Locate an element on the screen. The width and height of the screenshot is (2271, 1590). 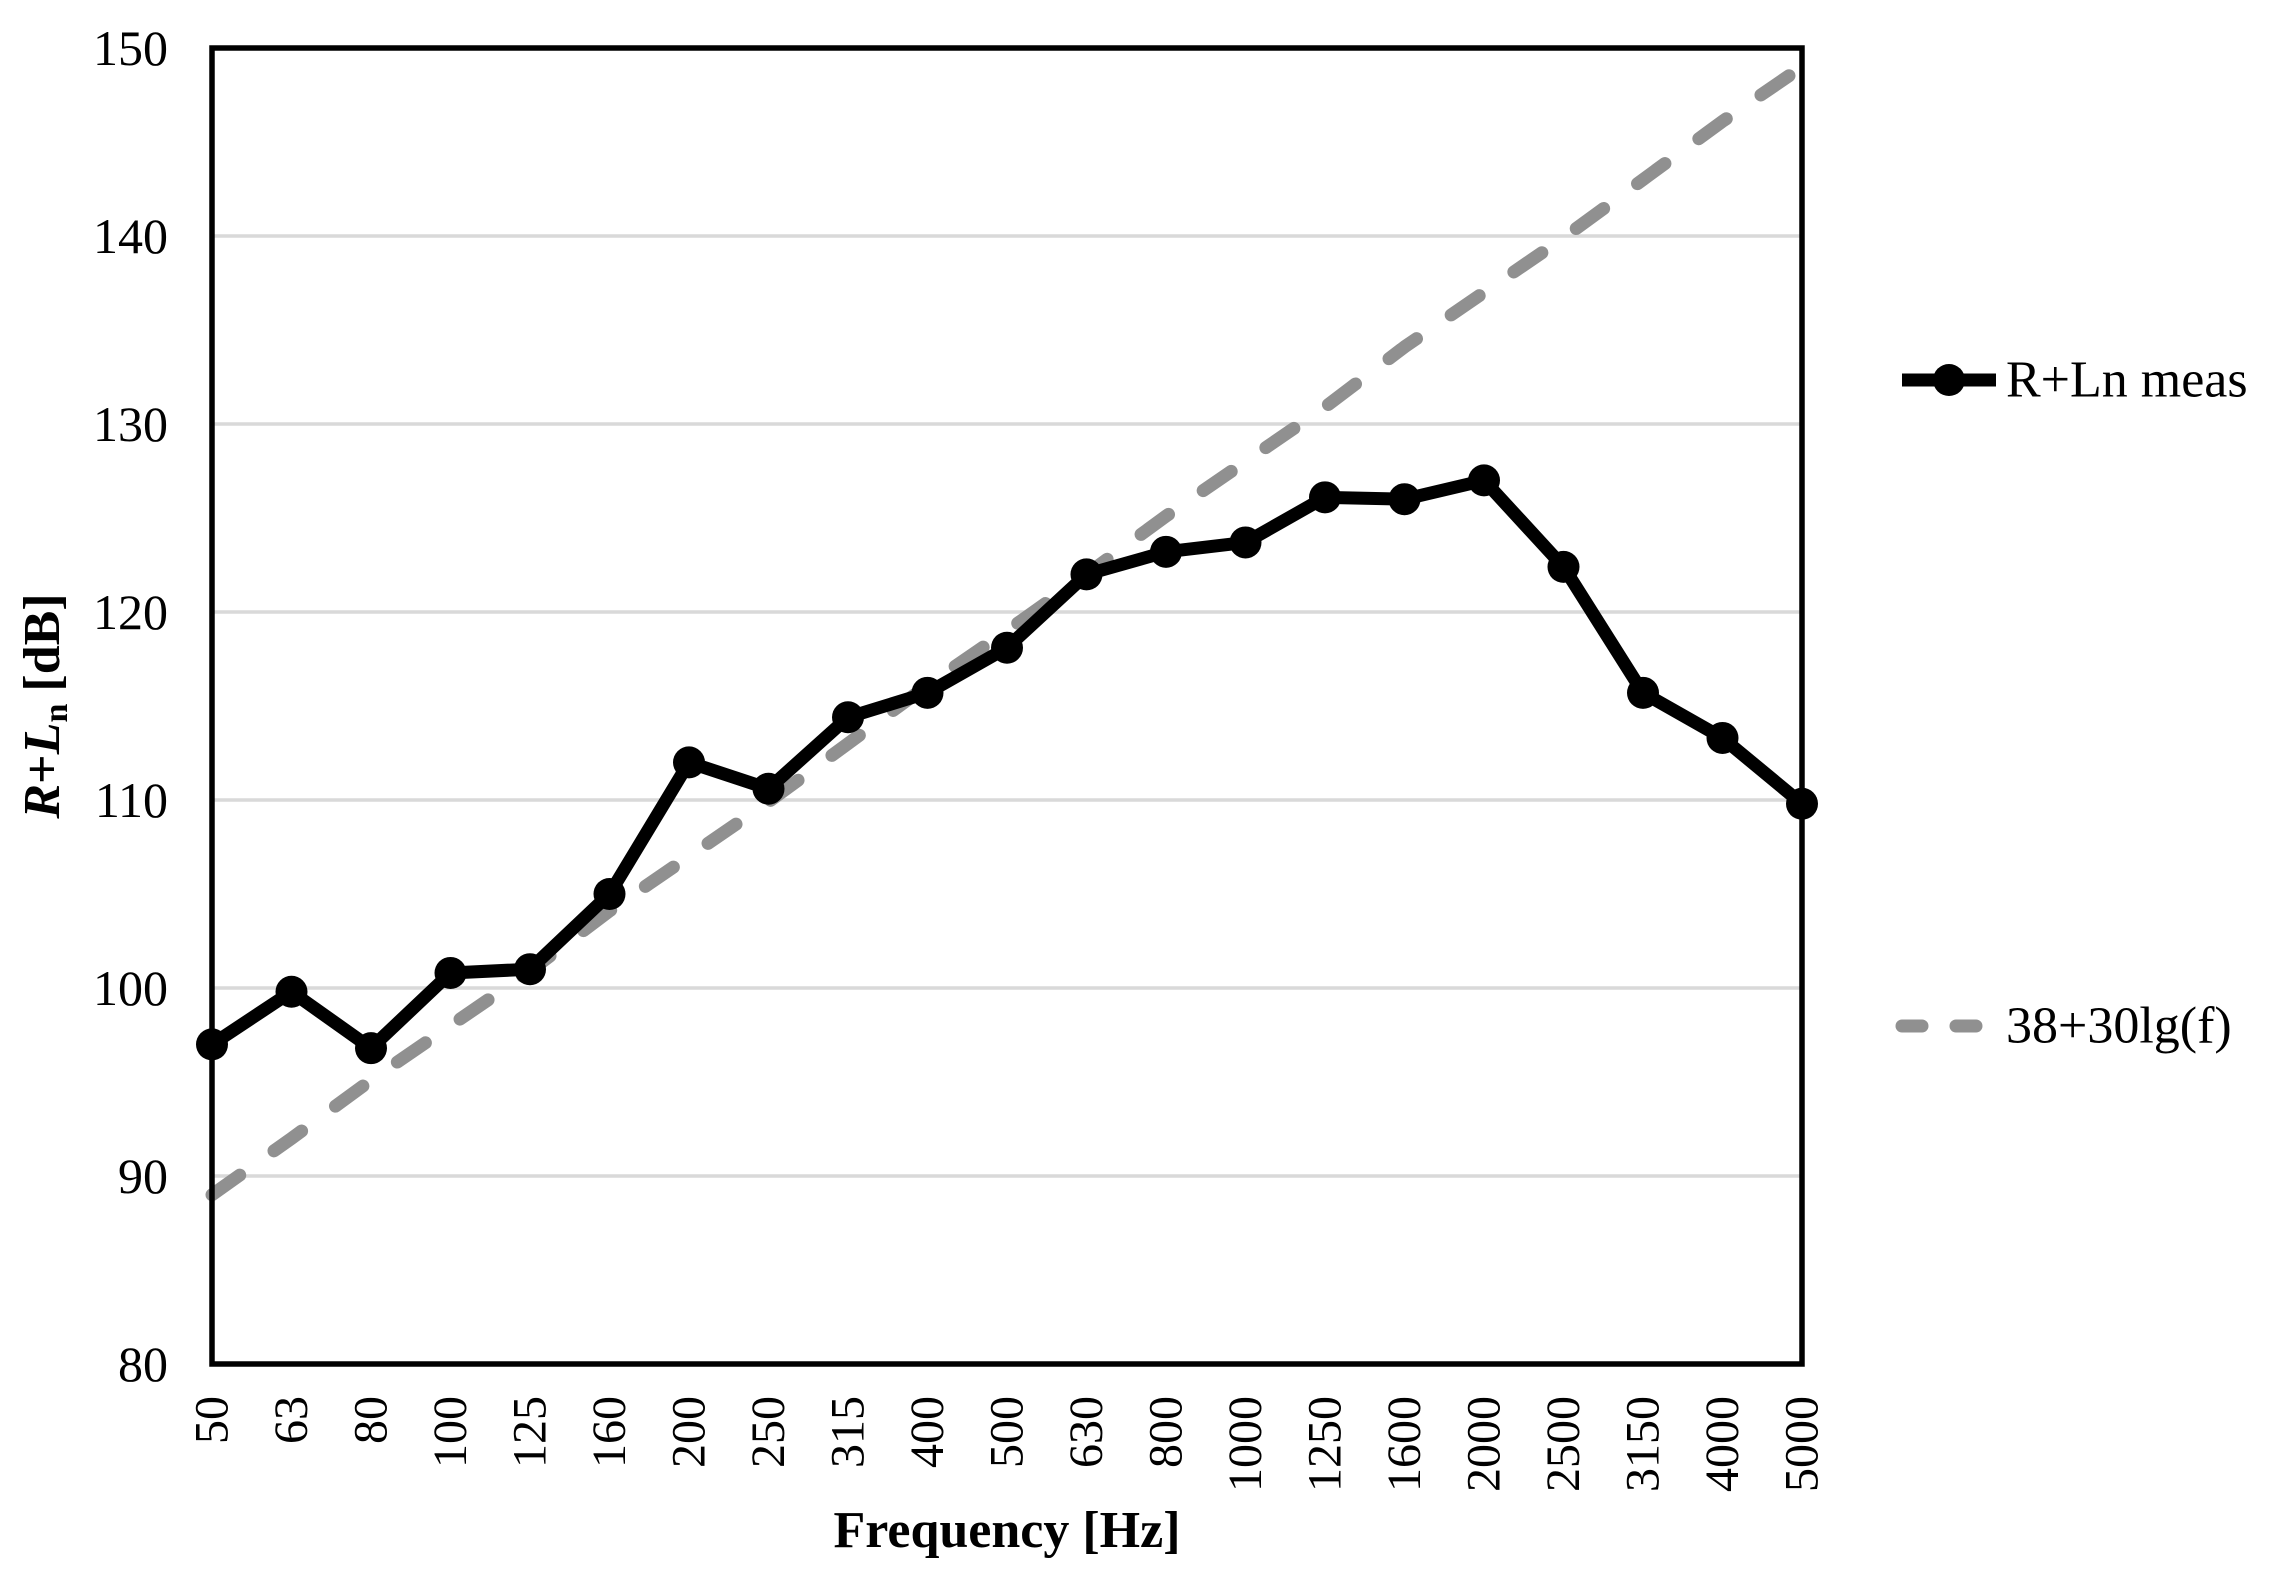
y-axis-title-plus: + is located at coordinates (42, 769).